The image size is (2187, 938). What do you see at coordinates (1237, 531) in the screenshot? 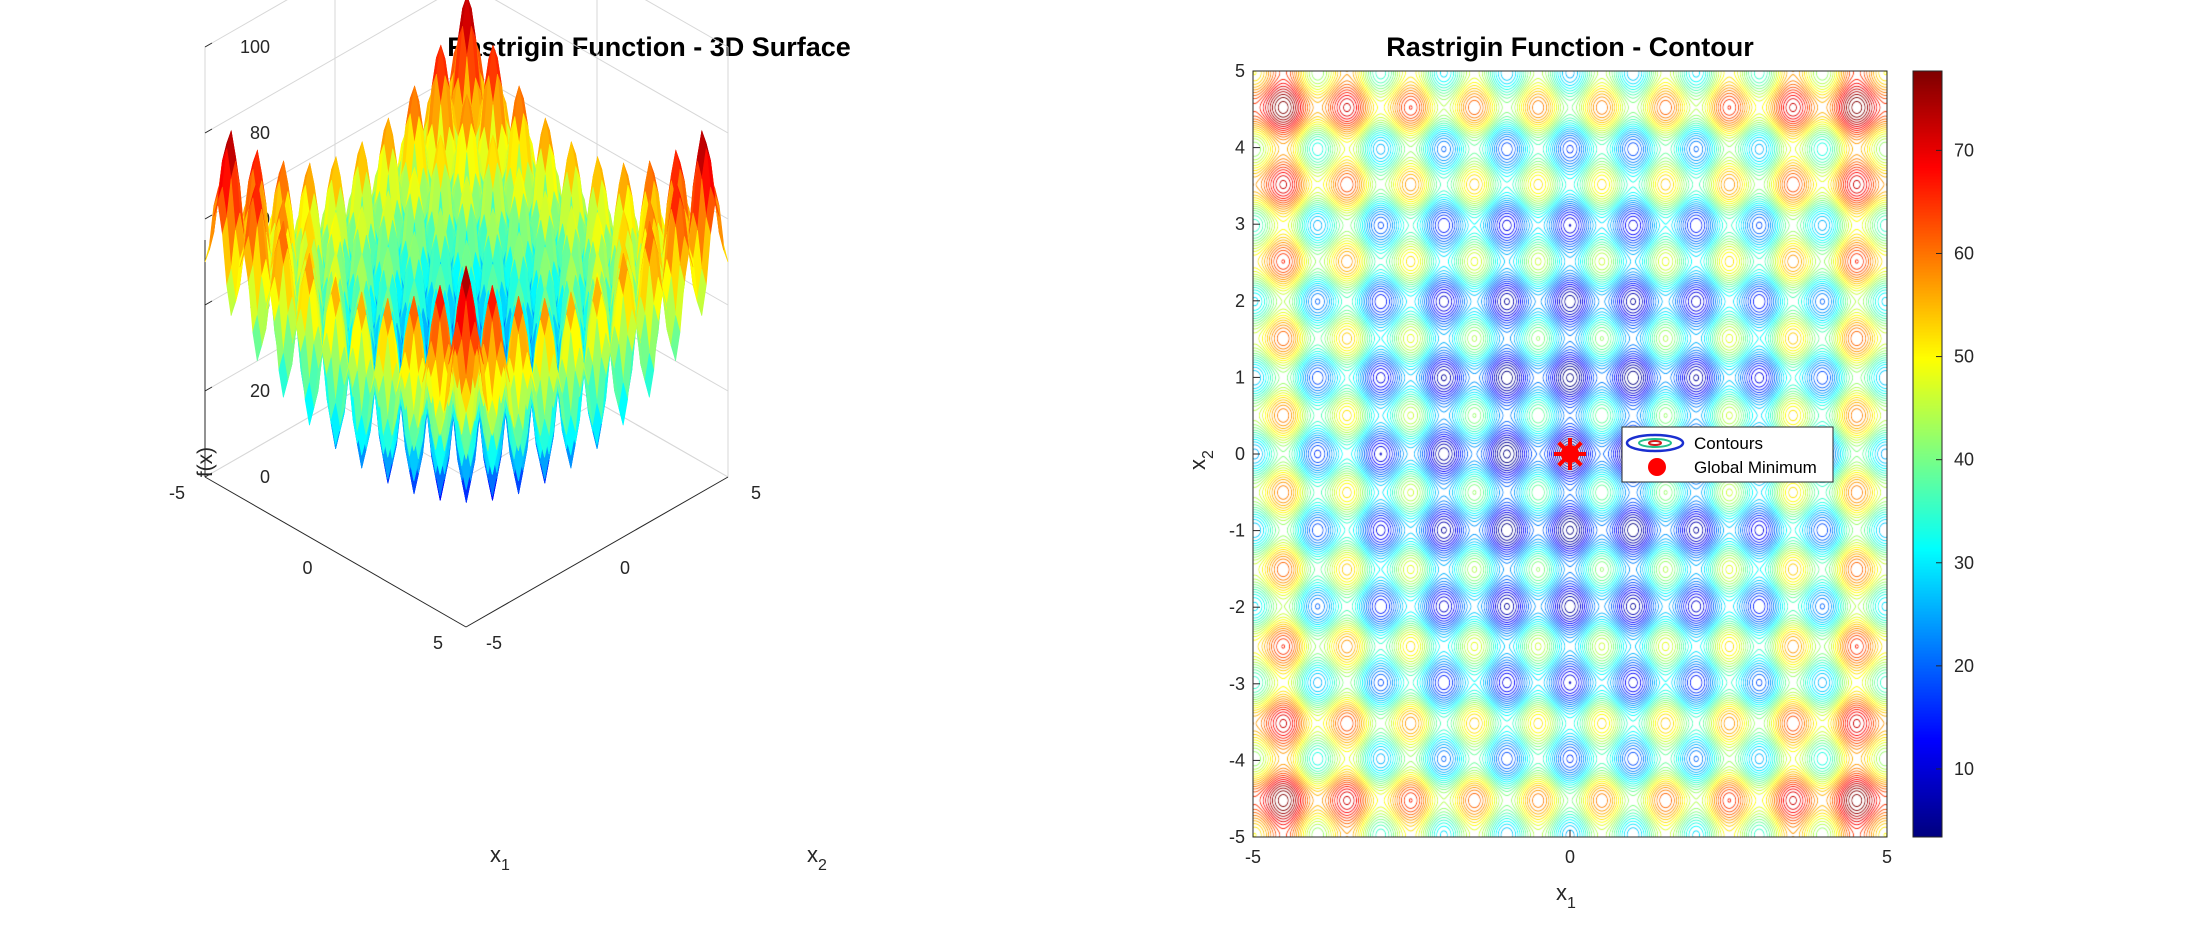
I see `y-tick-label: -1` at bounding box center [1237, 531].